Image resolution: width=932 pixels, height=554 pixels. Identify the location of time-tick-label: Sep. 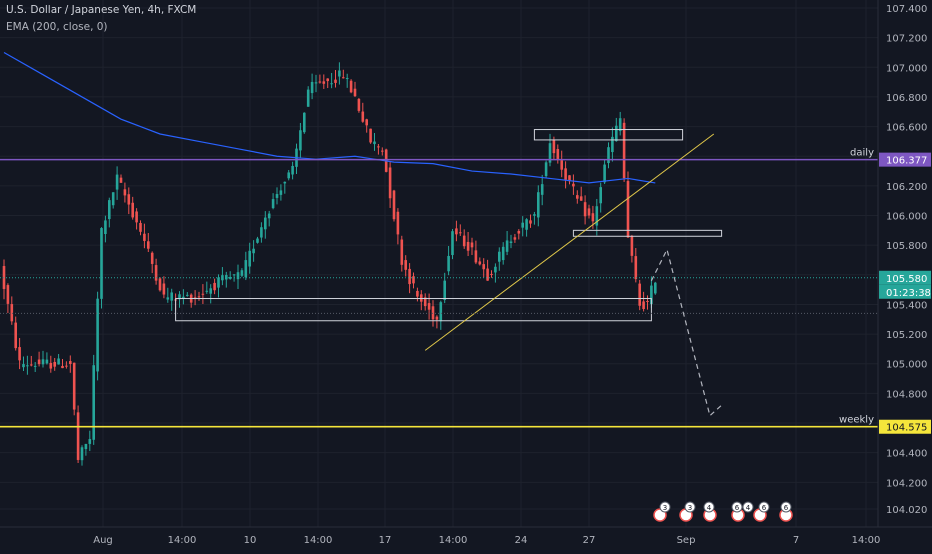
(686, 540).